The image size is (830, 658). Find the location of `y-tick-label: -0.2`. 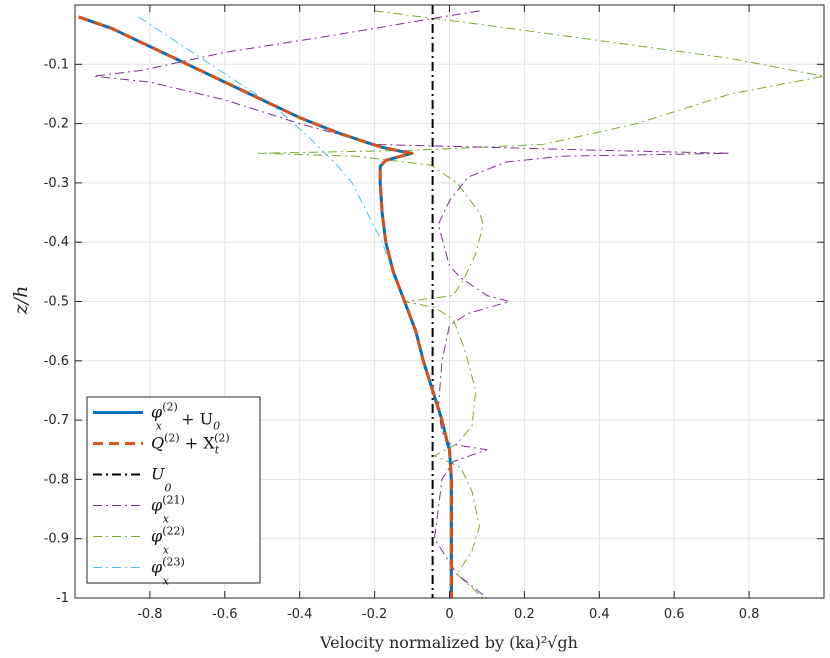

y-tick-label: -0.2 is located at coordinates (56, 124).